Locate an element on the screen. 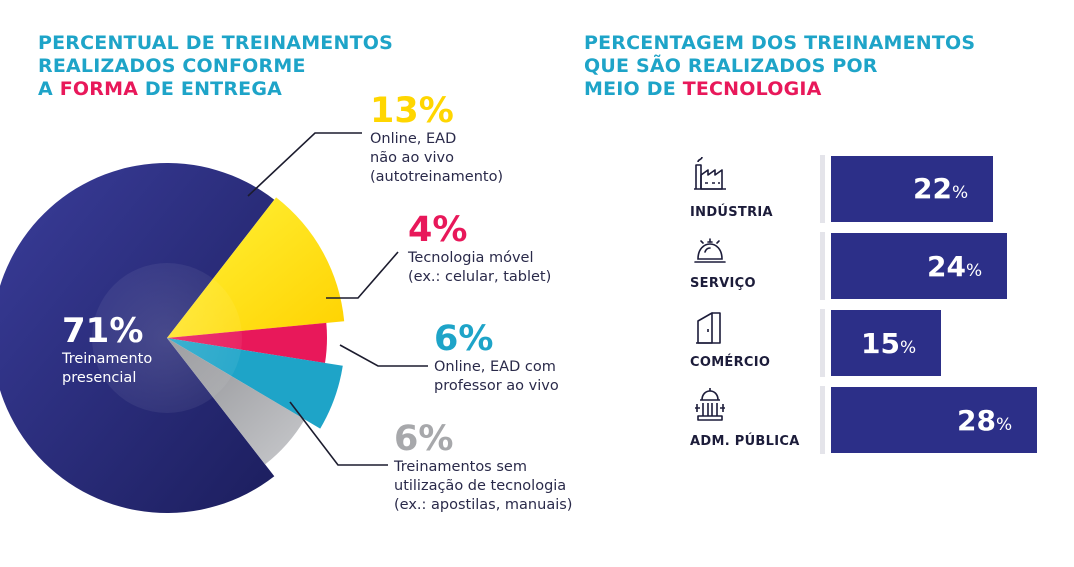  factory-icon is located at coordinates (710, 173).